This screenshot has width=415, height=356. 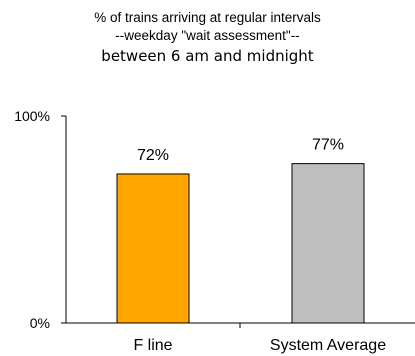 I want to click on category-label-1: System Average, so click(x=328, y=345).